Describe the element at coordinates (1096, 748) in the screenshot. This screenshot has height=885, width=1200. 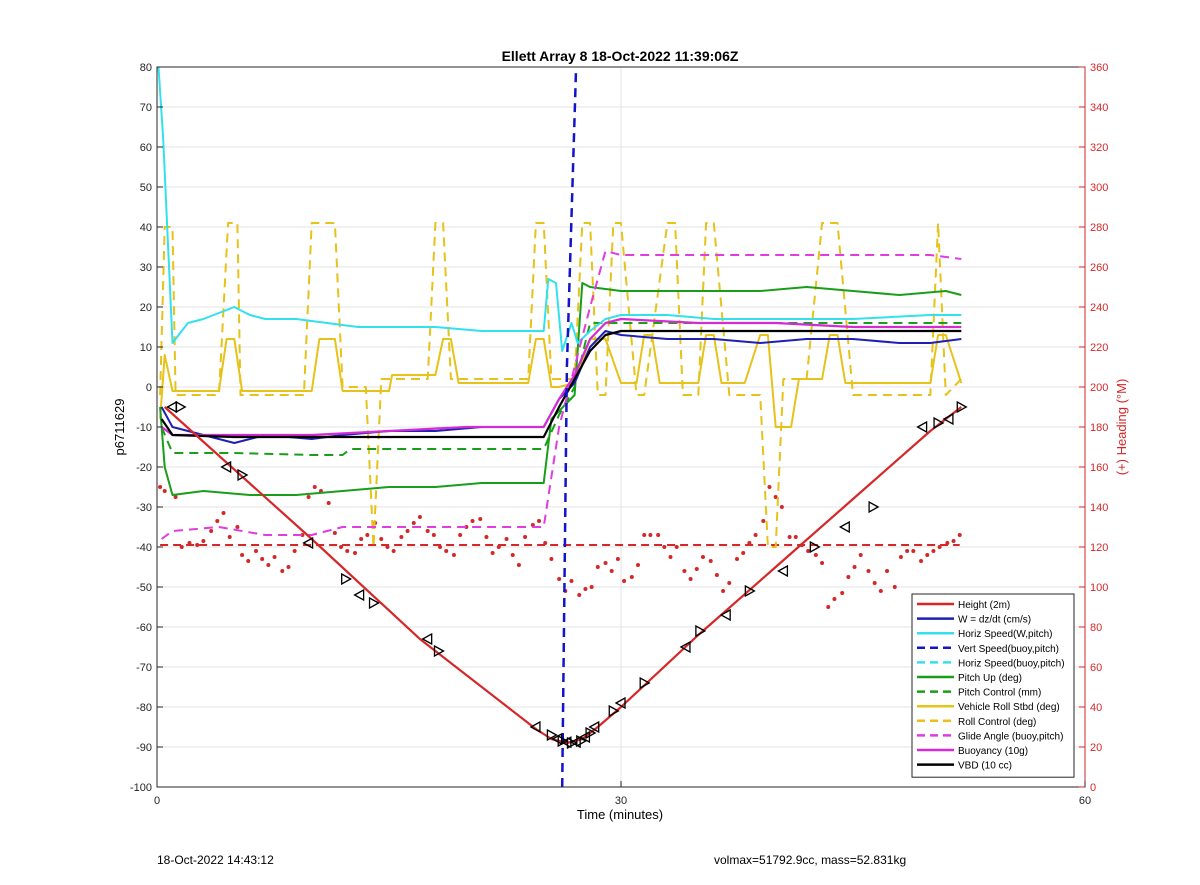
I see `y2-tick-label: 20` at that location.